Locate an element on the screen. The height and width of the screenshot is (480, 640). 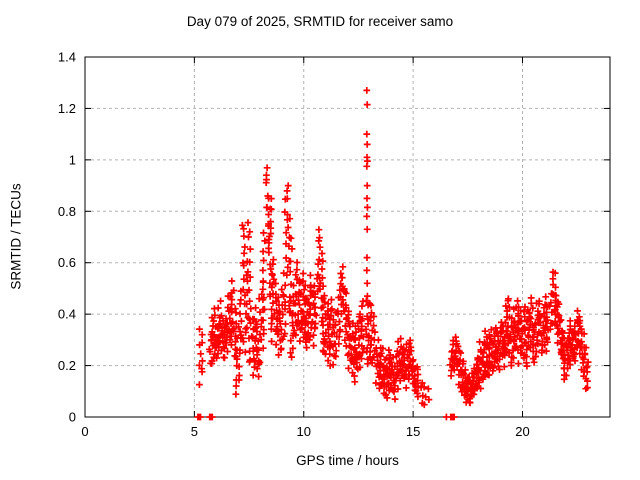
y-tick-label: 0 is located at coordinates (72, 417).